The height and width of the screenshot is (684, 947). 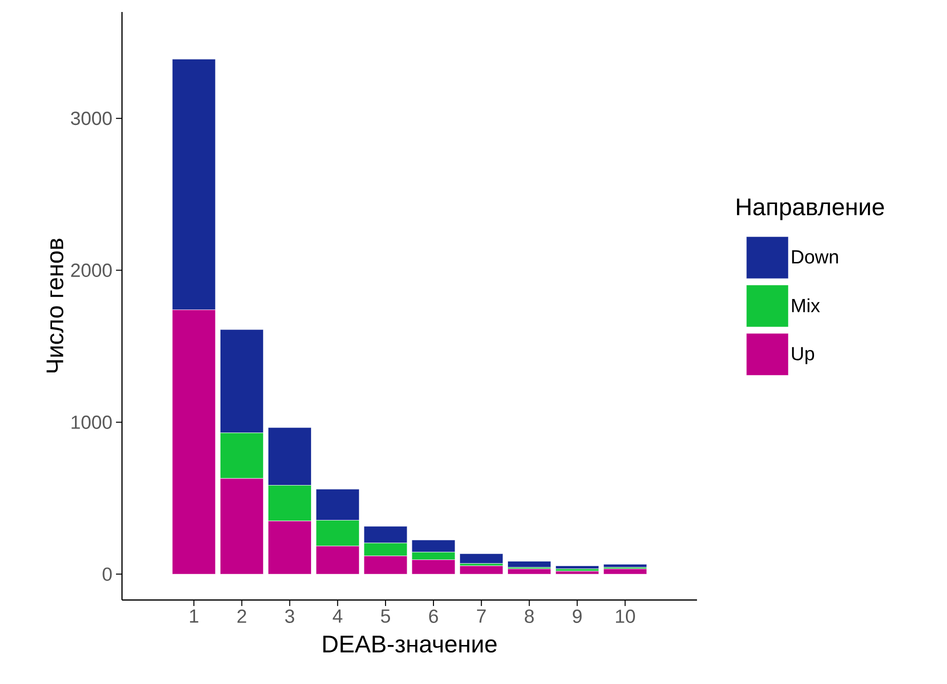 What do you see at coordinates (107, 574) in the screenshot?
I see `y-tick-label: 0` at bounding box center [107, 574].